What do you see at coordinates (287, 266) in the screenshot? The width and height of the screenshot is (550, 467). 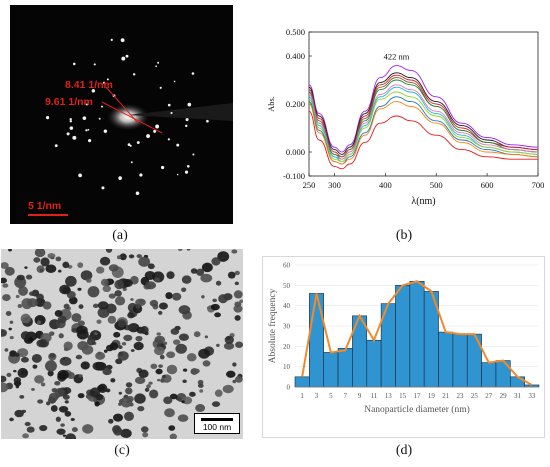 I see `hist-y-tick-label: 60` at bounding box center [287, 266].